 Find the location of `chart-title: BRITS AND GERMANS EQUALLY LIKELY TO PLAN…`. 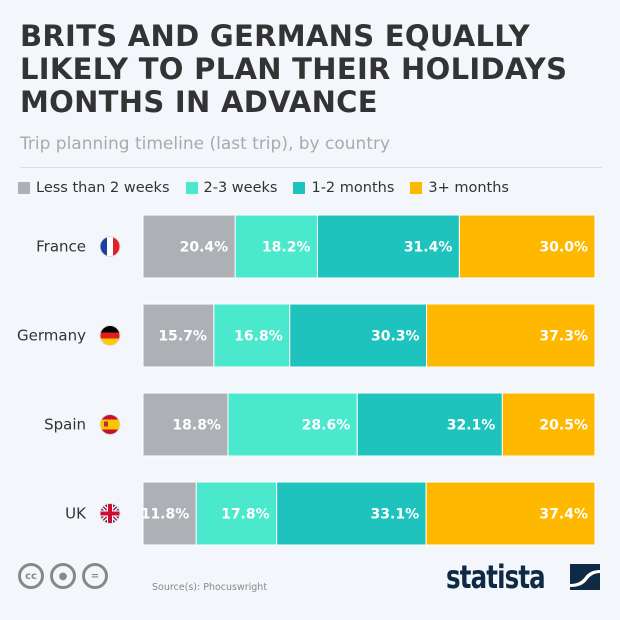

chart-title: BRITS AND GERMANS EQUALLY LIKELY TO PLAN… is located at coordinates (294, 69).